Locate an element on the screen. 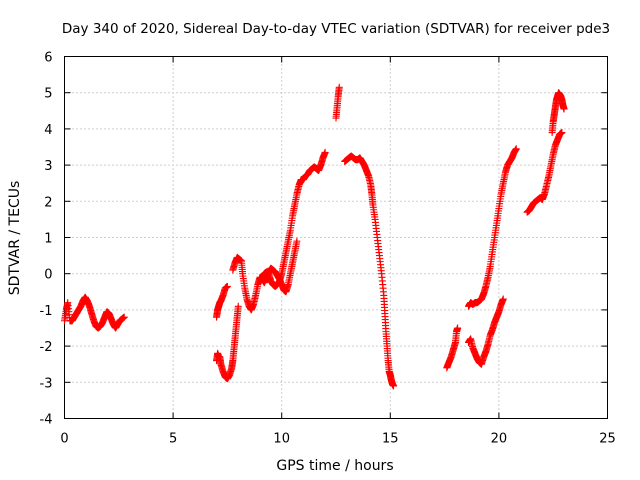 Image resolution: width=640 pixels, height=480 pixels. y-tick-label: 5 is located at coordinates (48, 94).